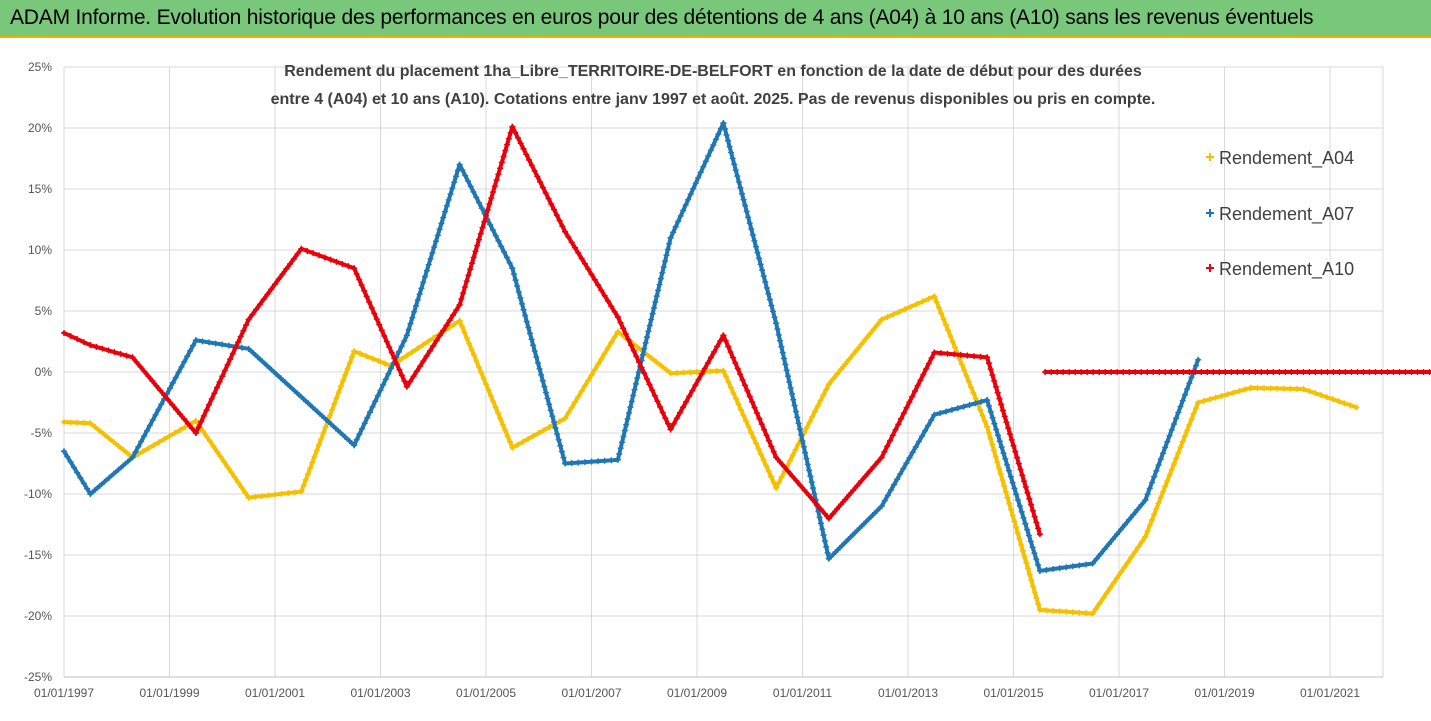 The height and width of the screenshot is (721, 1431). What do you see at coordinates (1224, 693) in the screenshot?
I see `x-tick-label: 01/01/2019` at bounding box center [1224, 693].